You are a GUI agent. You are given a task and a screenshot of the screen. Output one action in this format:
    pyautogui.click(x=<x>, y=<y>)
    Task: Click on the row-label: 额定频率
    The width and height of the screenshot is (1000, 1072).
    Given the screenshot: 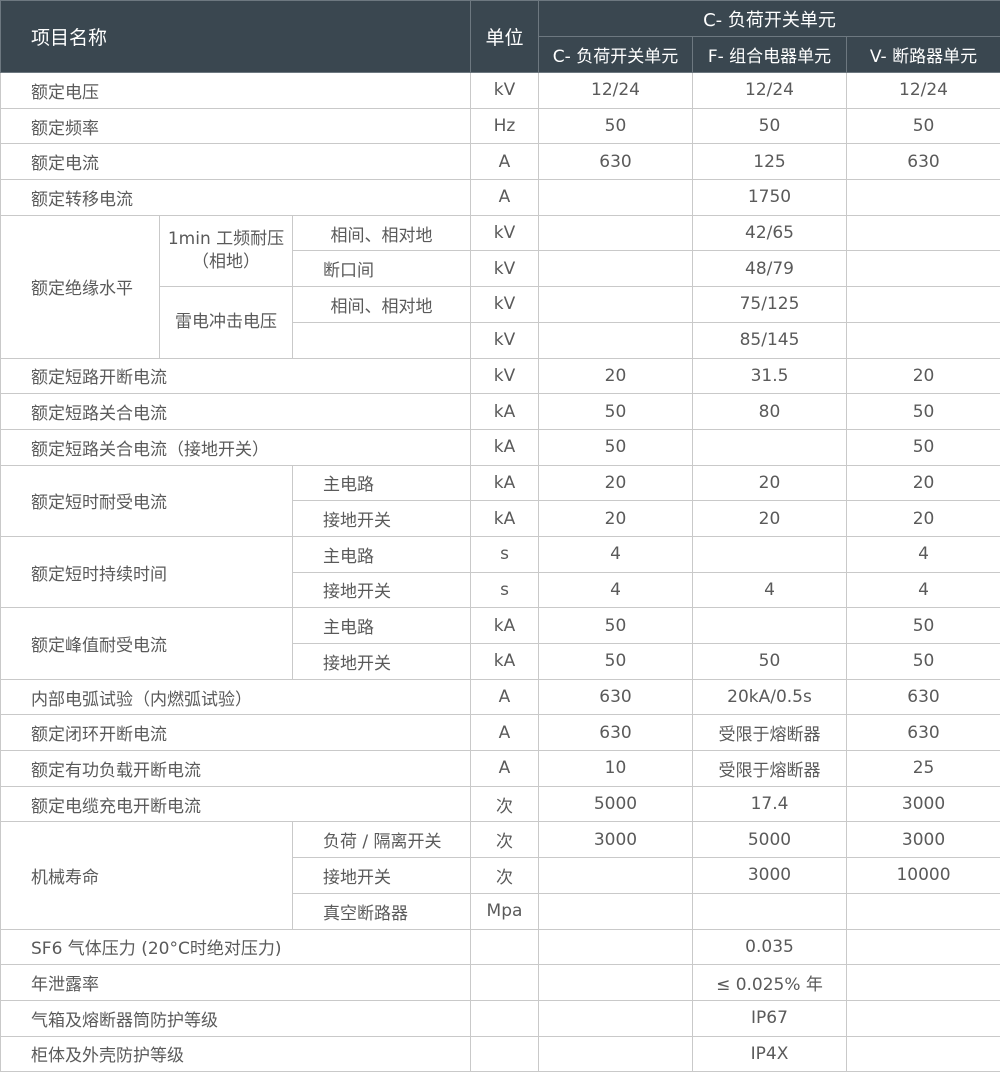 What is the action you would take?
    pyautogui.click(x=236, y=126)
    